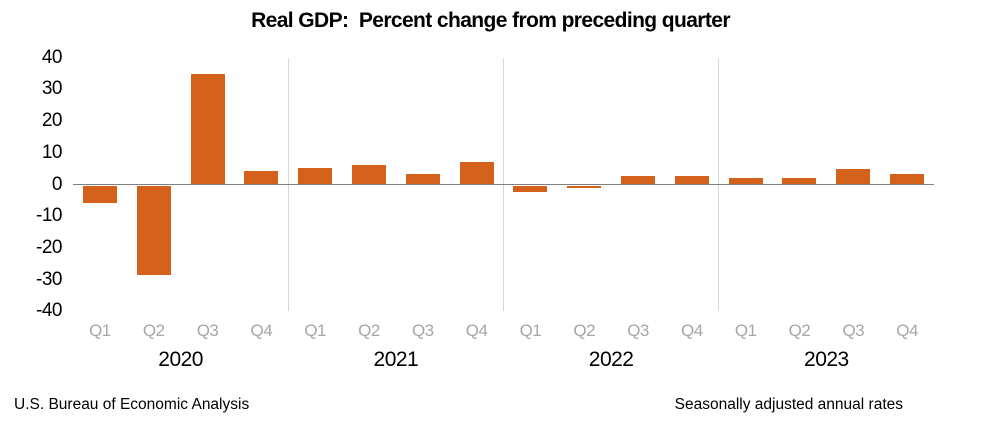  I want to click on y-tick-label: 10, so click(52, 152).